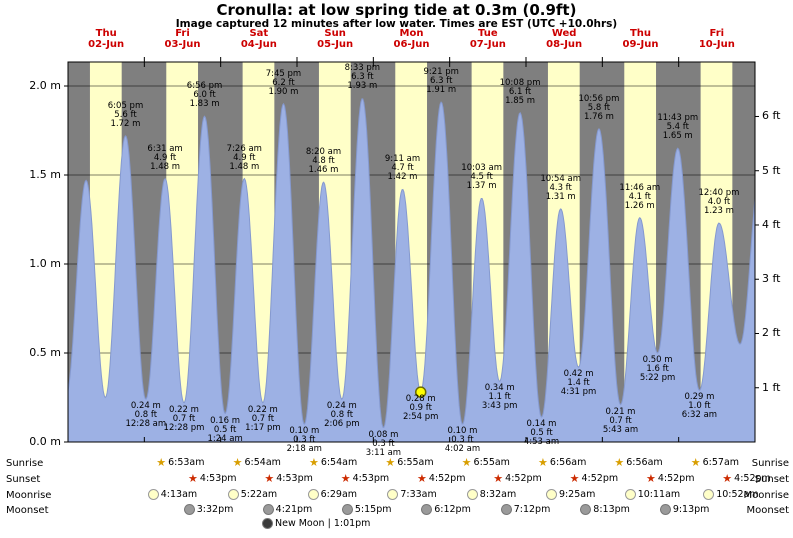  What do you see at coordinates (146, 415) in the screenshot?
I see `tide-annotation-low: 0.24 m 0.8 ft 12:28 am` at bounding box center [146, 415].